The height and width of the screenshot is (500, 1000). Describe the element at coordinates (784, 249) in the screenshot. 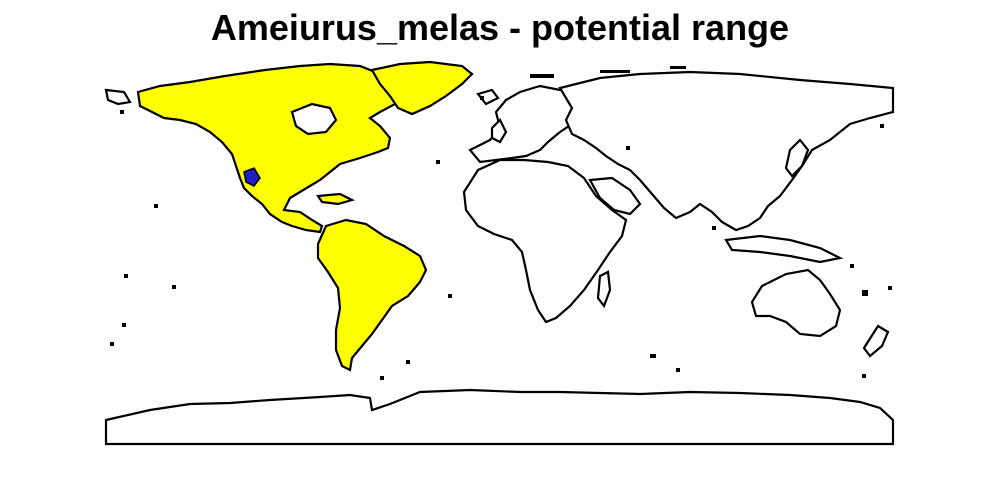

I see `landmass-indonesia` at that location.